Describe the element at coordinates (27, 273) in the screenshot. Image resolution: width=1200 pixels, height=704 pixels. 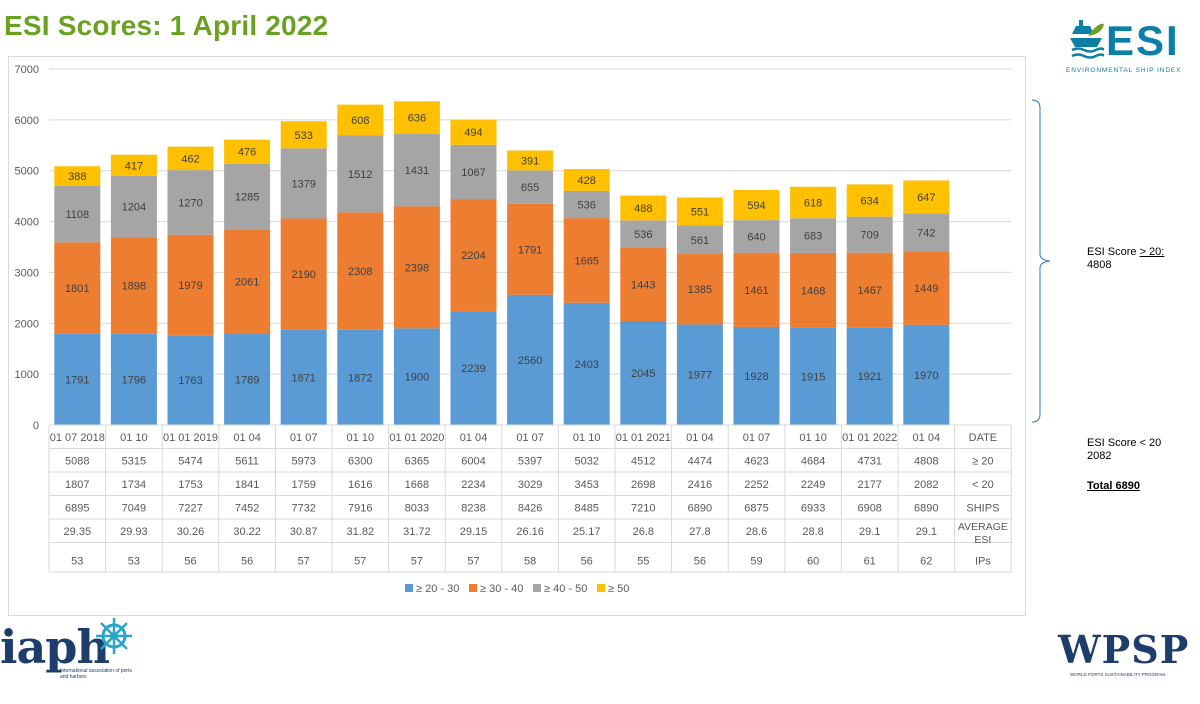
I see `y-tick-label: 3000` at that location.